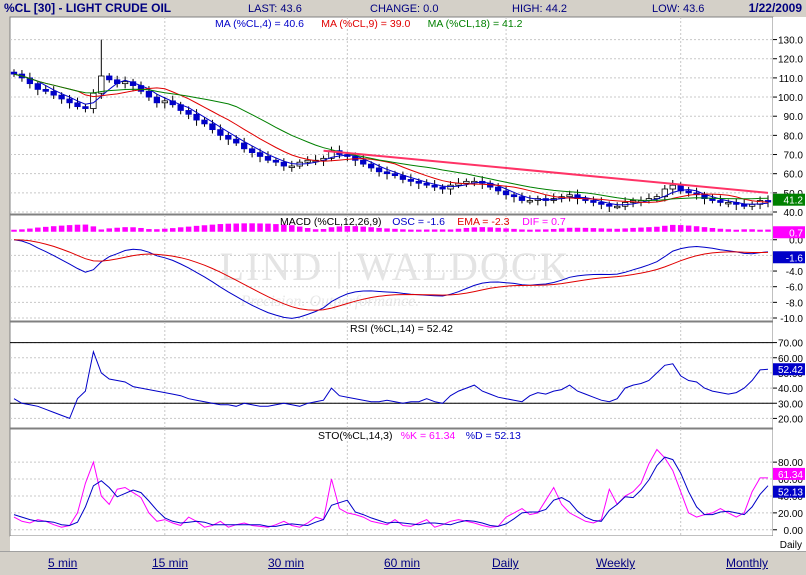  What do you see at coordinates (790, 60) in the screenshot?
I see `price-tick-label: 120.0` at bounding box center [790, 60].